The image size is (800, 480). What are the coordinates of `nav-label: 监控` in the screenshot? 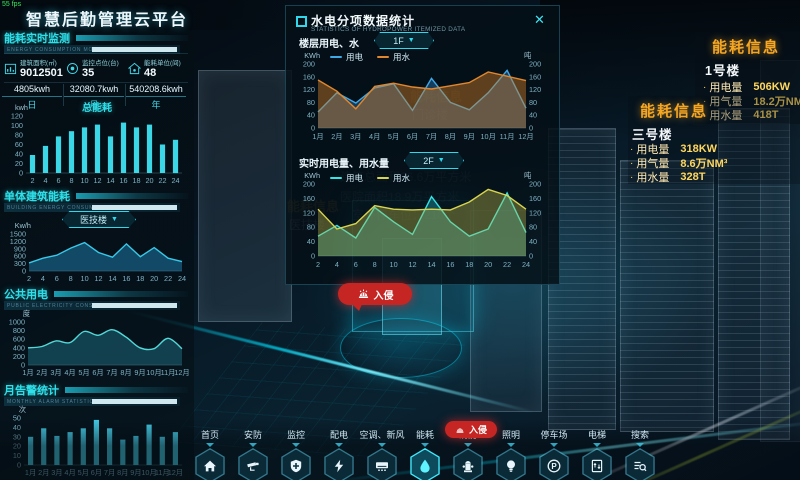 It's located at (295, 435).